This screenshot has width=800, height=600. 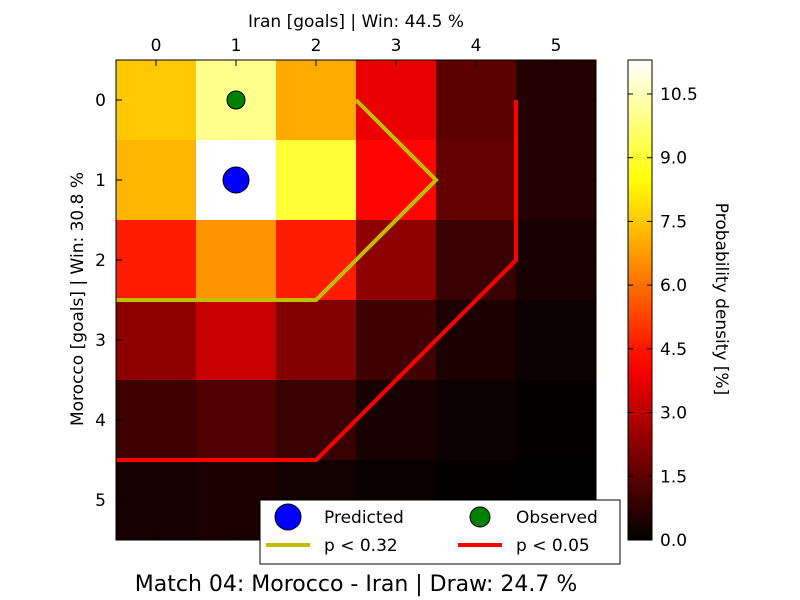 I want to click on colorbar-frame, so click(x=640, y=300).